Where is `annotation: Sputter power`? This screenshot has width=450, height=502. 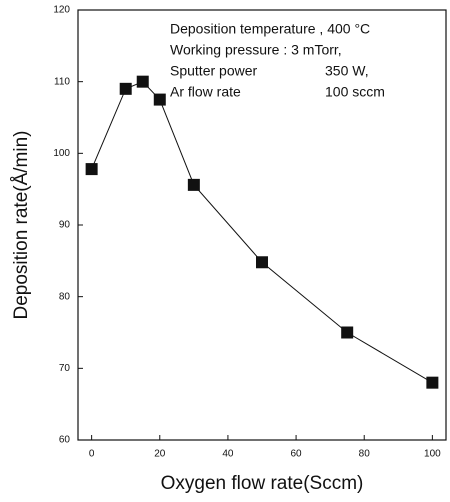 annotation: Sputter power is located at coordinates (213, 71).